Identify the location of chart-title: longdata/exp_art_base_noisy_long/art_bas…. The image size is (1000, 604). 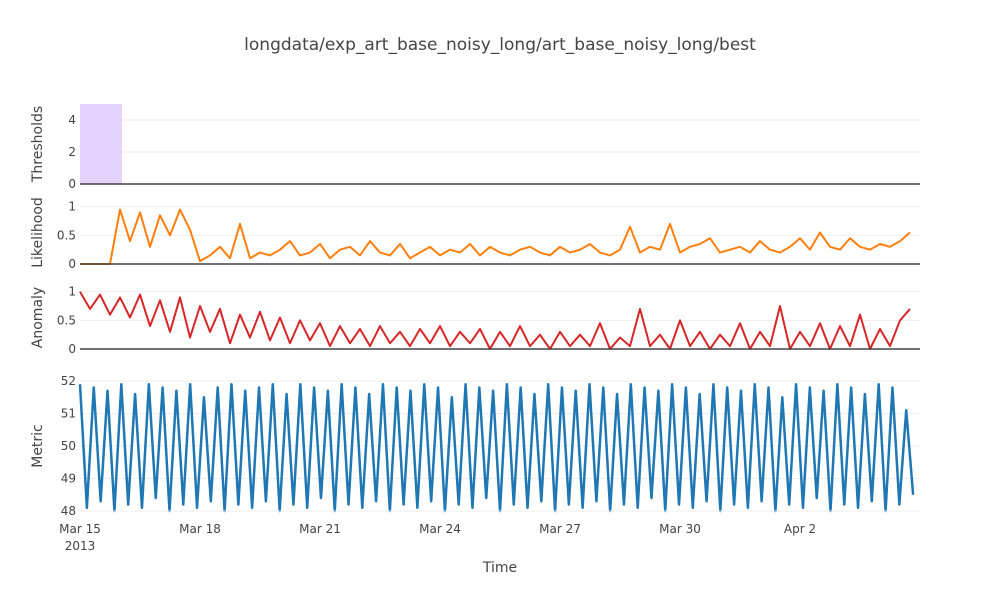
(500, 45).